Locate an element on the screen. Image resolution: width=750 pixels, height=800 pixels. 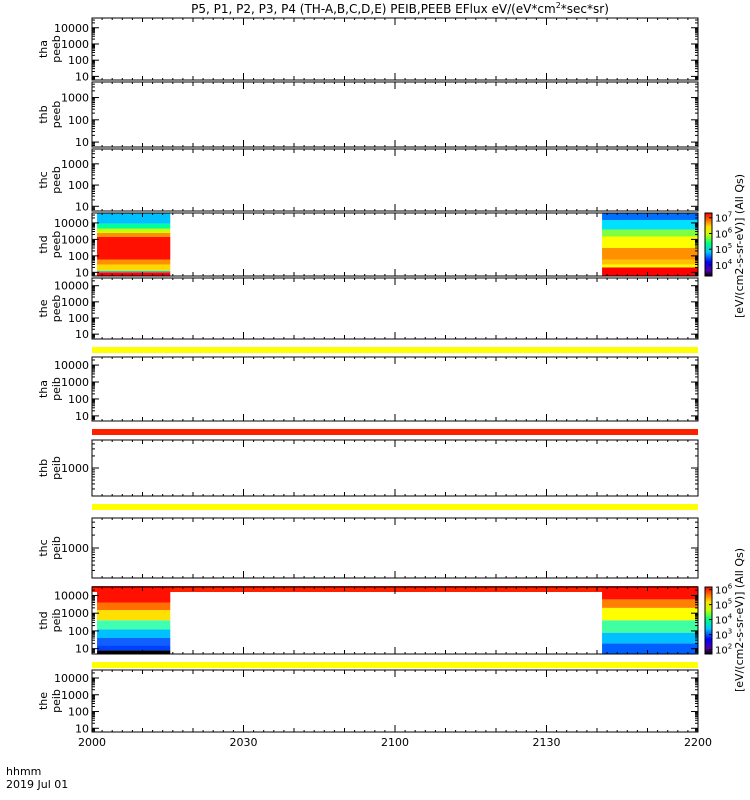
panel-the-peib: 10 100 1000 10000 the peib is located at coordinates (368, 702).